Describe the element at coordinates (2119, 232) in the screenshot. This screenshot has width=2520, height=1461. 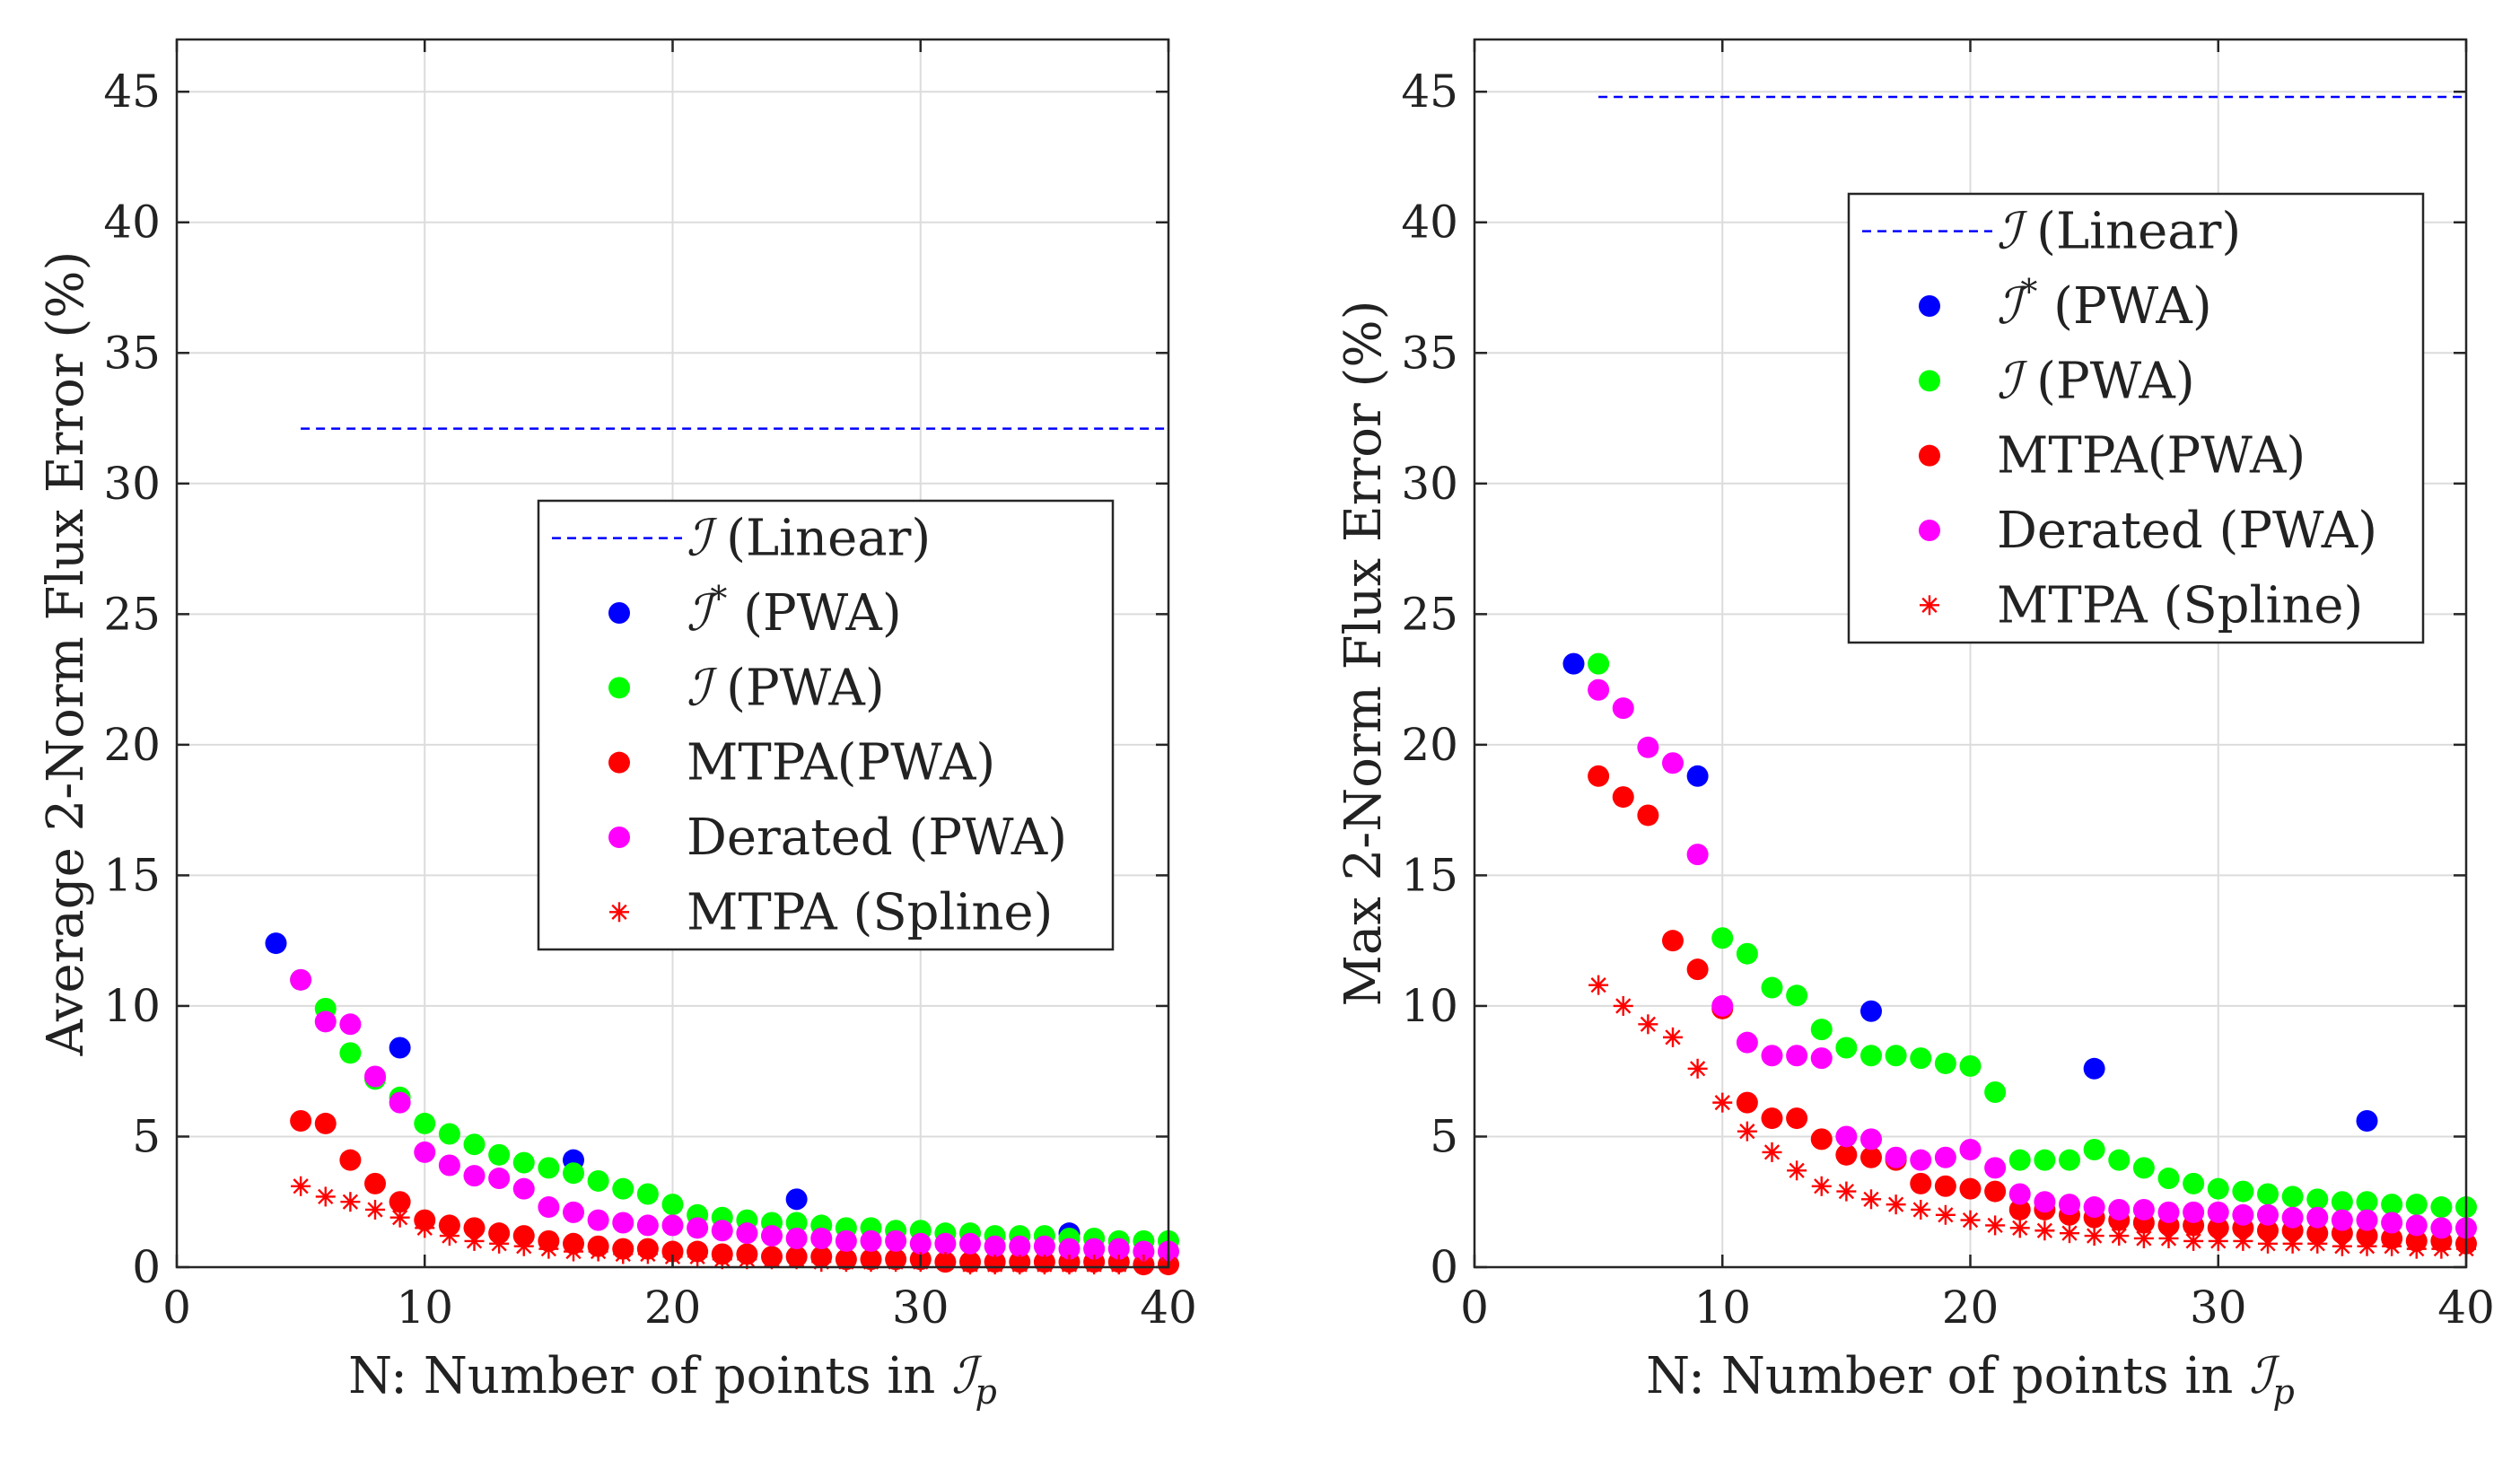
I see `chart-1-legend-label: ℐ (Linear)` at that location.